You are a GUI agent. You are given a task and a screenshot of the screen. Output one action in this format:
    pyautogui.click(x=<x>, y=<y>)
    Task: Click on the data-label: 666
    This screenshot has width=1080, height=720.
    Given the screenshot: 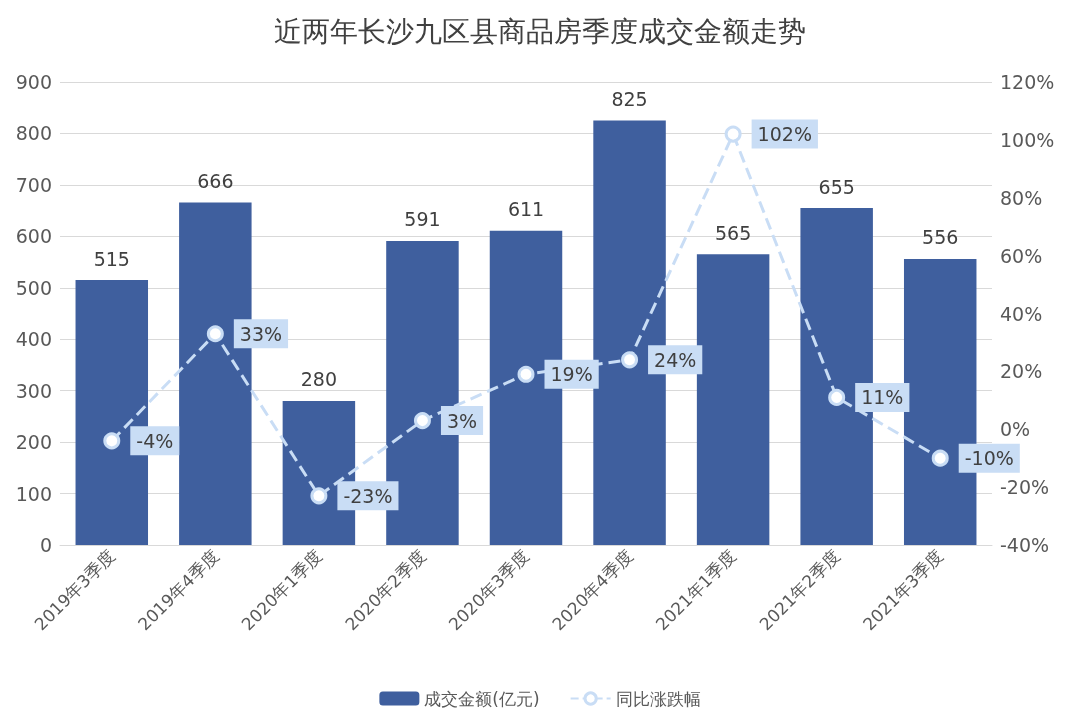 What is the action you would take?
    pyautogui.click(x=215, y=180)
    